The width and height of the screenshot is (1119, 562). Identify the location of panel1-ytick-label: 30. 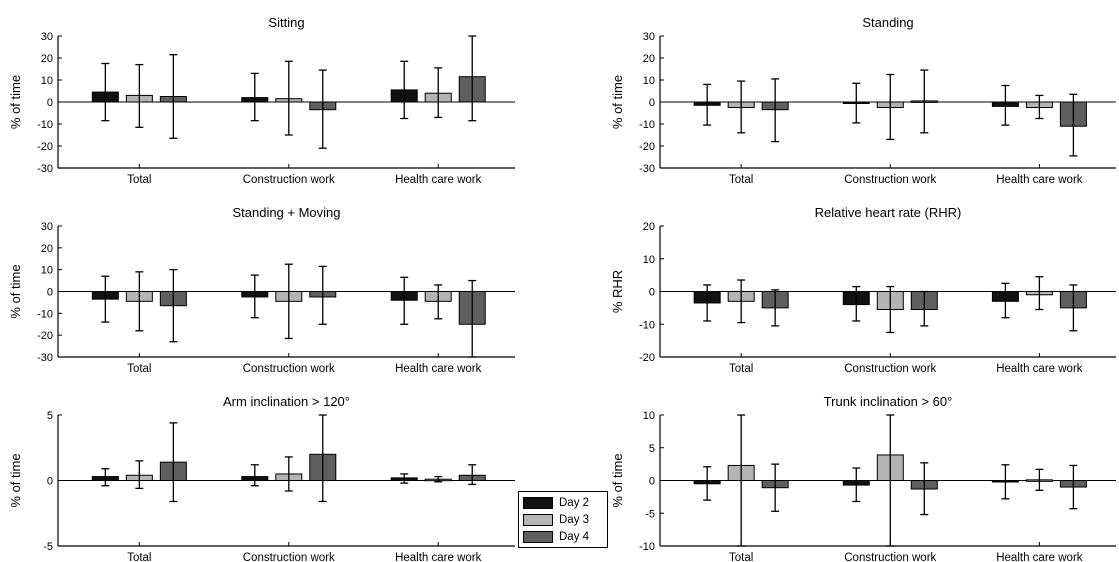
(47, 37).